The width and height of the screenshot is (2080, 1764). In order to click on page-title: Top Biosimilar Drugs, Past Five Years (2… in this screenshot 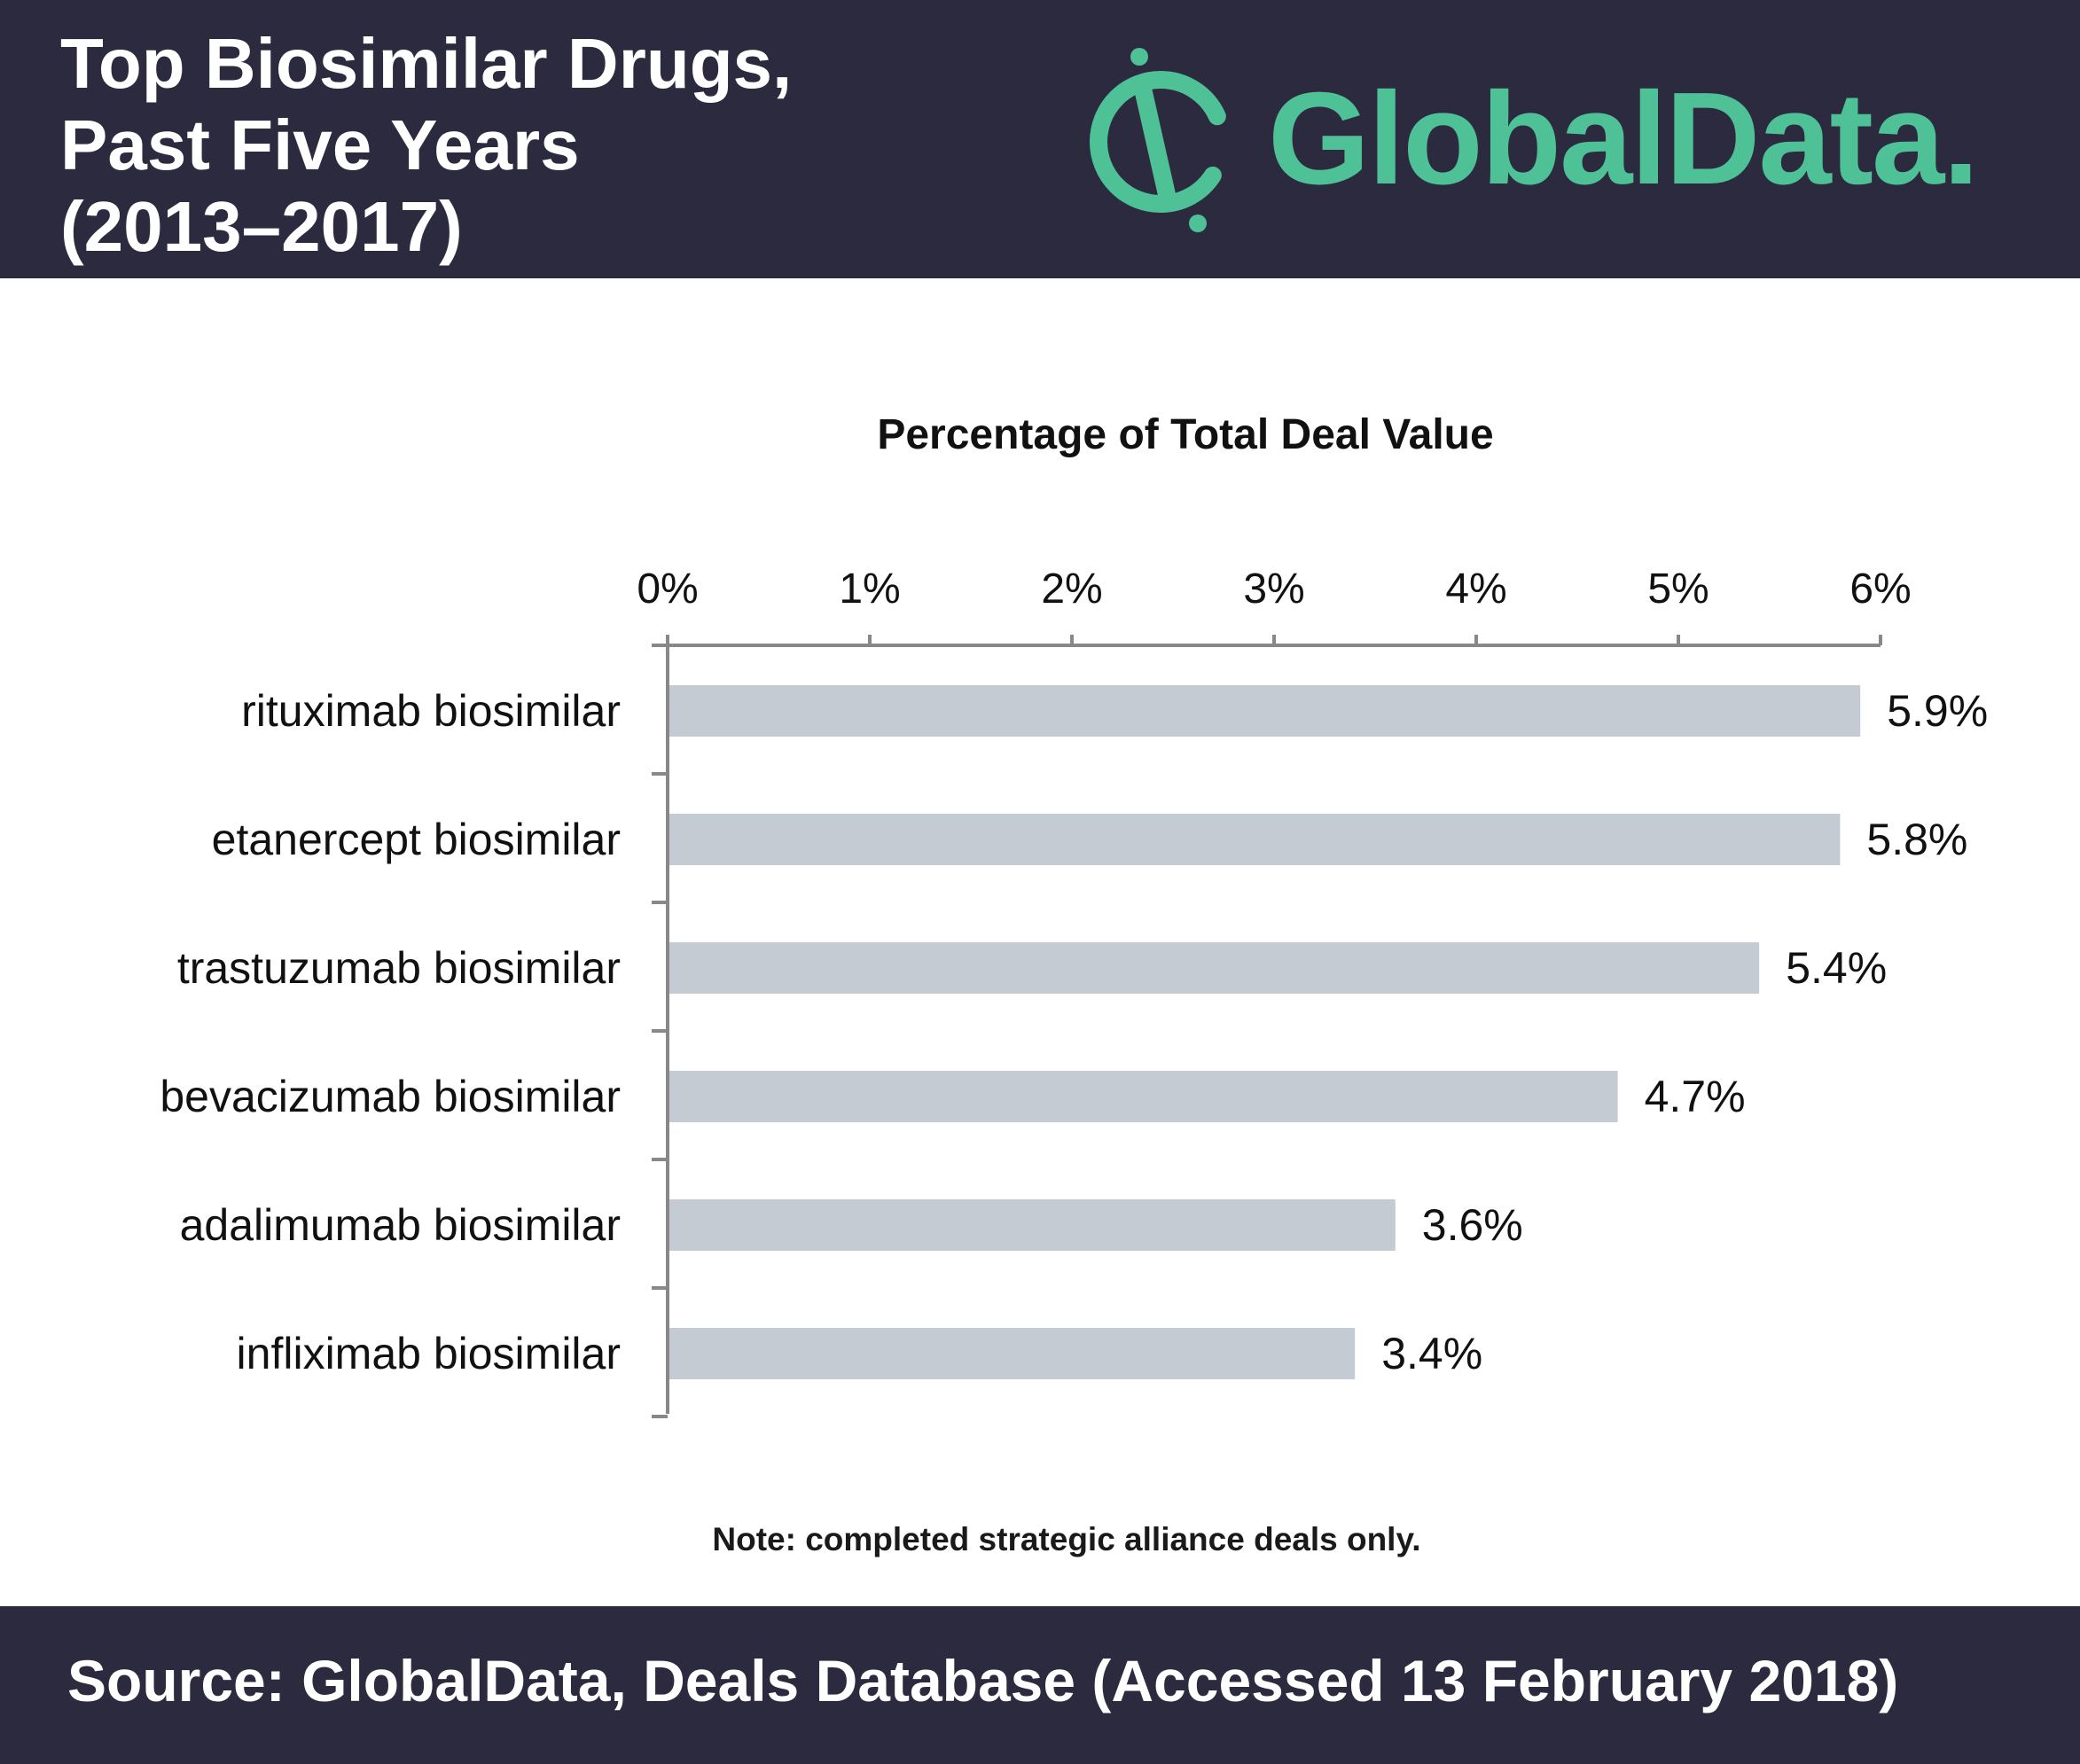, I will do `click(548, 145)`.